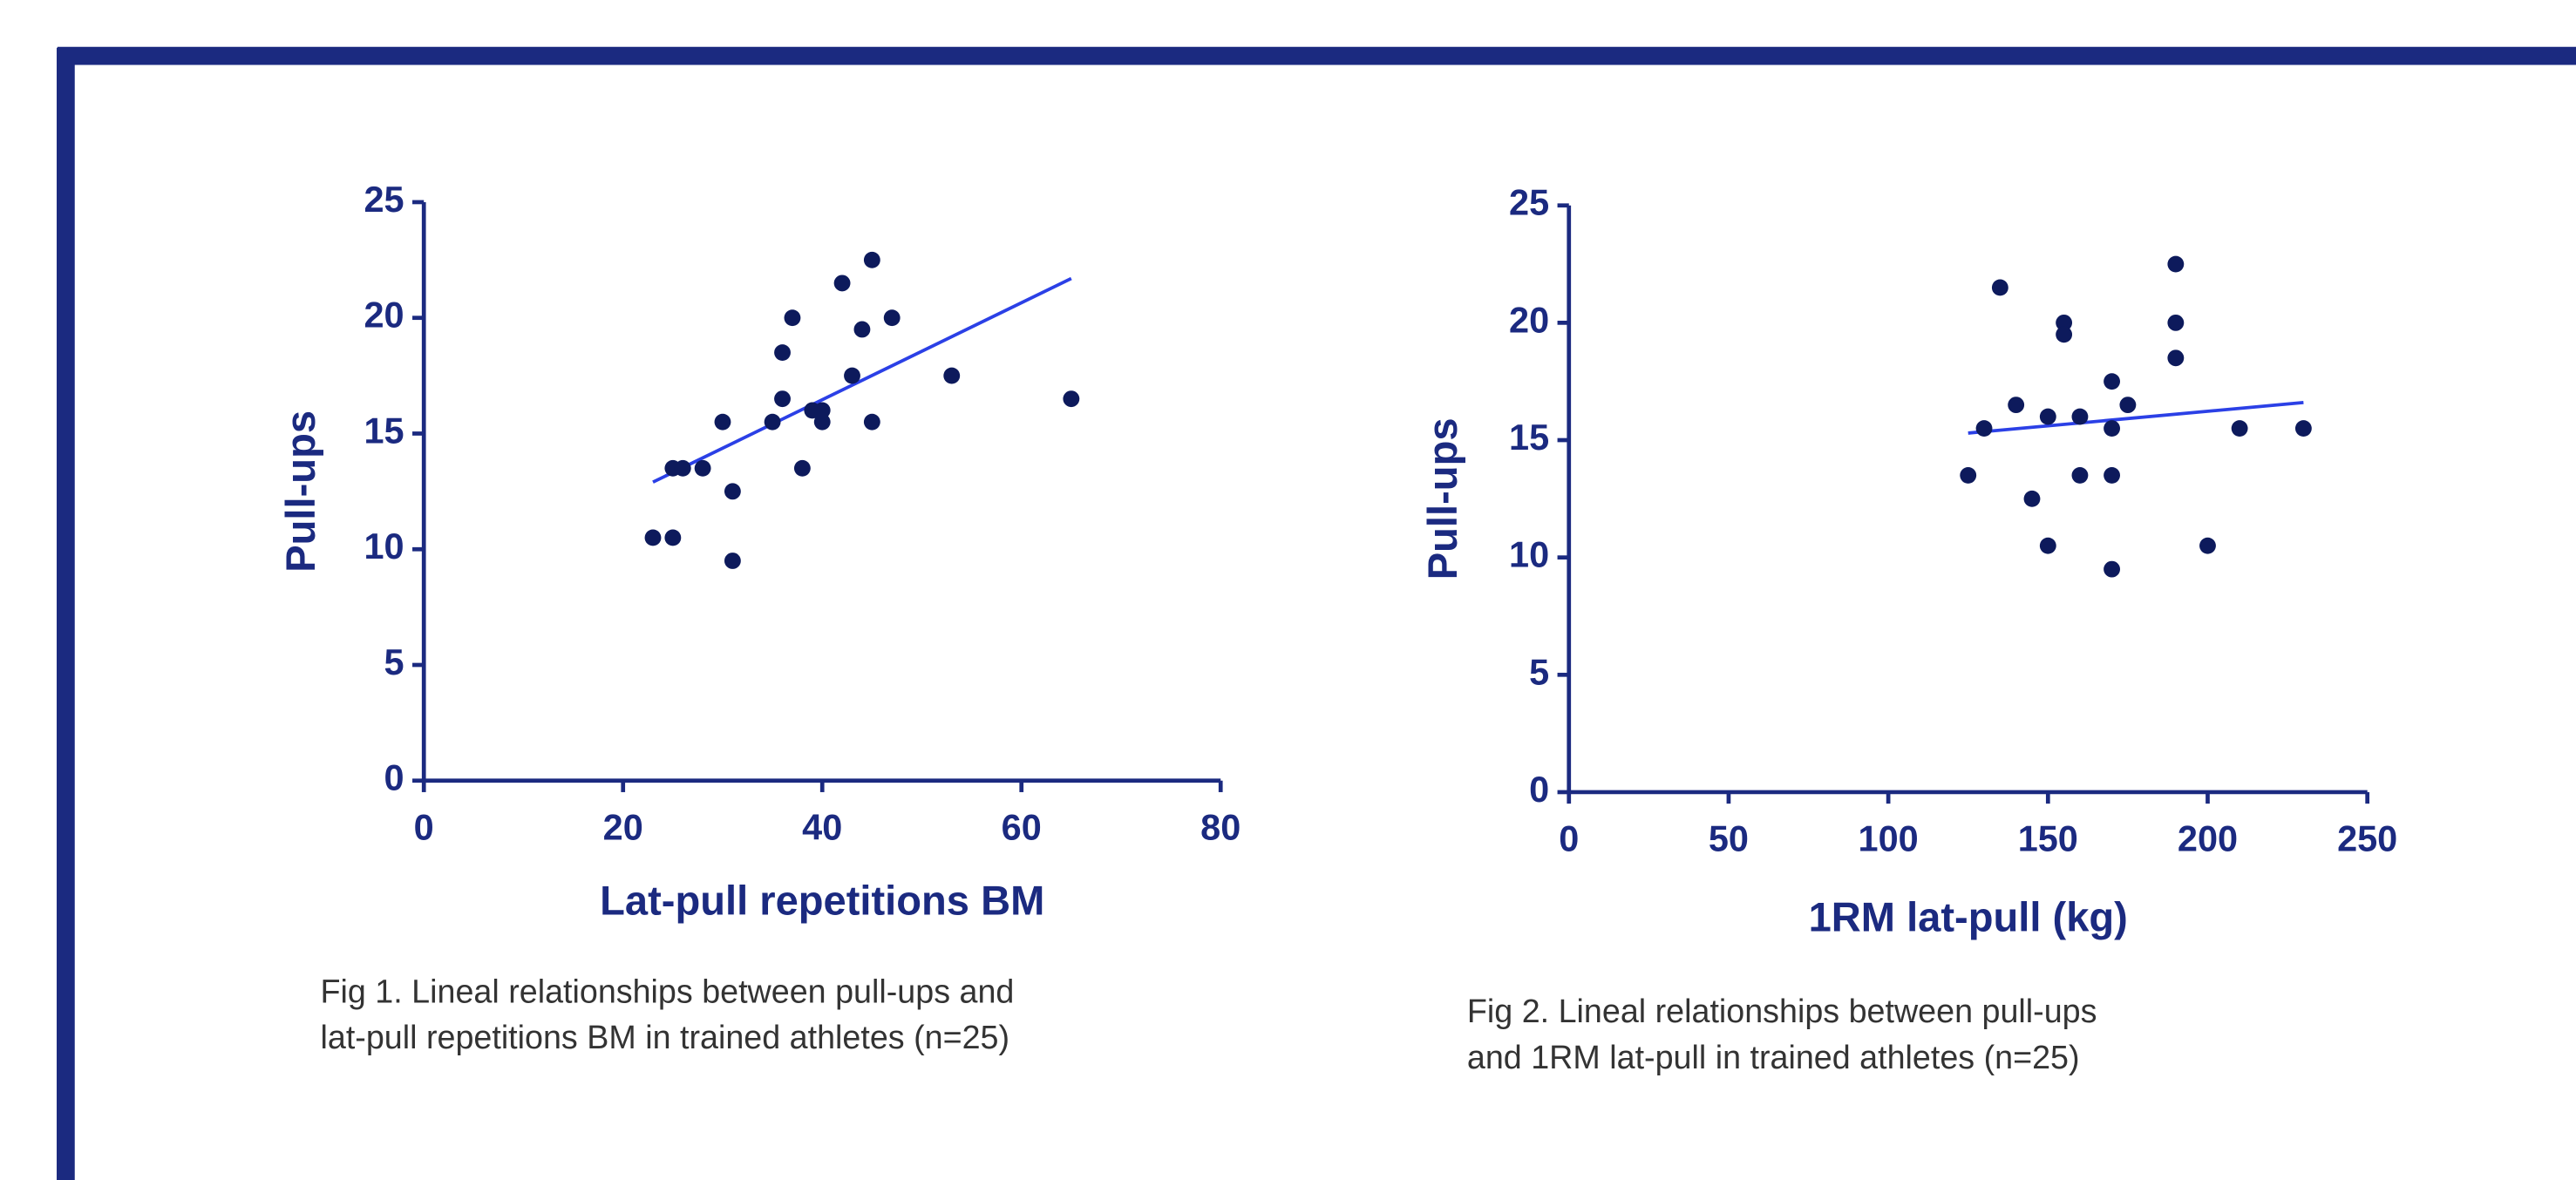  What do you see at coordinates (1729, 837) in the screenshot?
I see `x-tick-label: 50` at bounding box center [1729, 837].